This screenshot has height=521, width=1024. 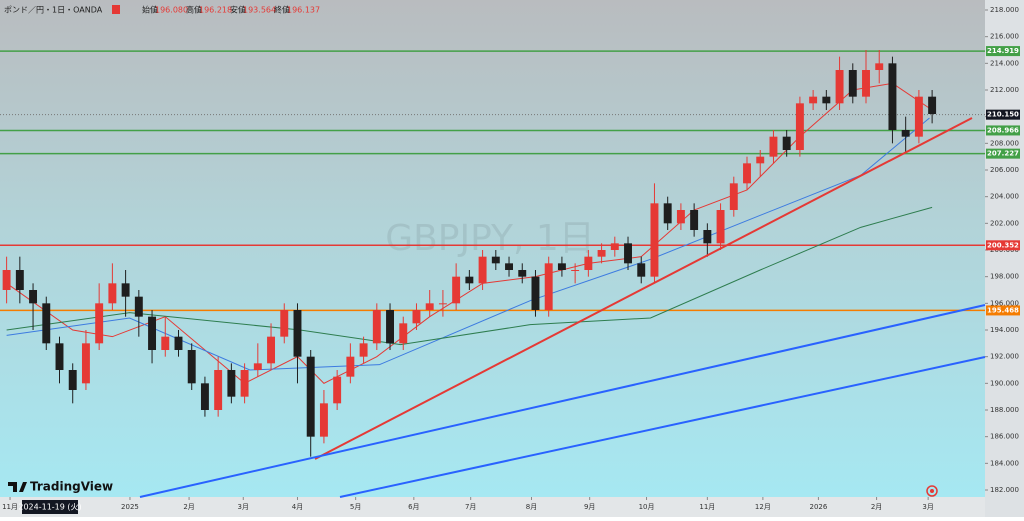 I want to click on ohlc-label: 安値, so click(x=238, y=10).